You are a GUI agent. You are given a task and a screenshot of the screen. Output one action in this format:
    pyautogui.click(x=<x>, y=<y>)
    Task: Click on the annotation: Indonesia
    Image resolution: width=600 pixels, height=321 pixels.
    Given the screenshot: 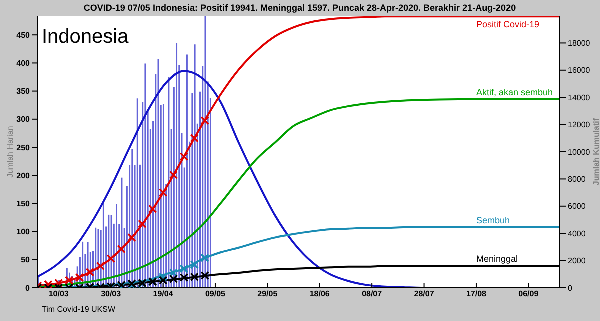 What is the action you would take?
    pyautogui.click(x=85, y=37)
    